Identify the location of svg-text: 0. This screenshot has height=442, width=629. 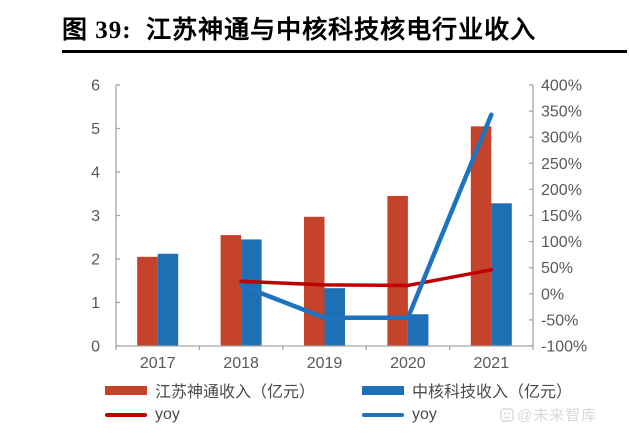
(95, 347).